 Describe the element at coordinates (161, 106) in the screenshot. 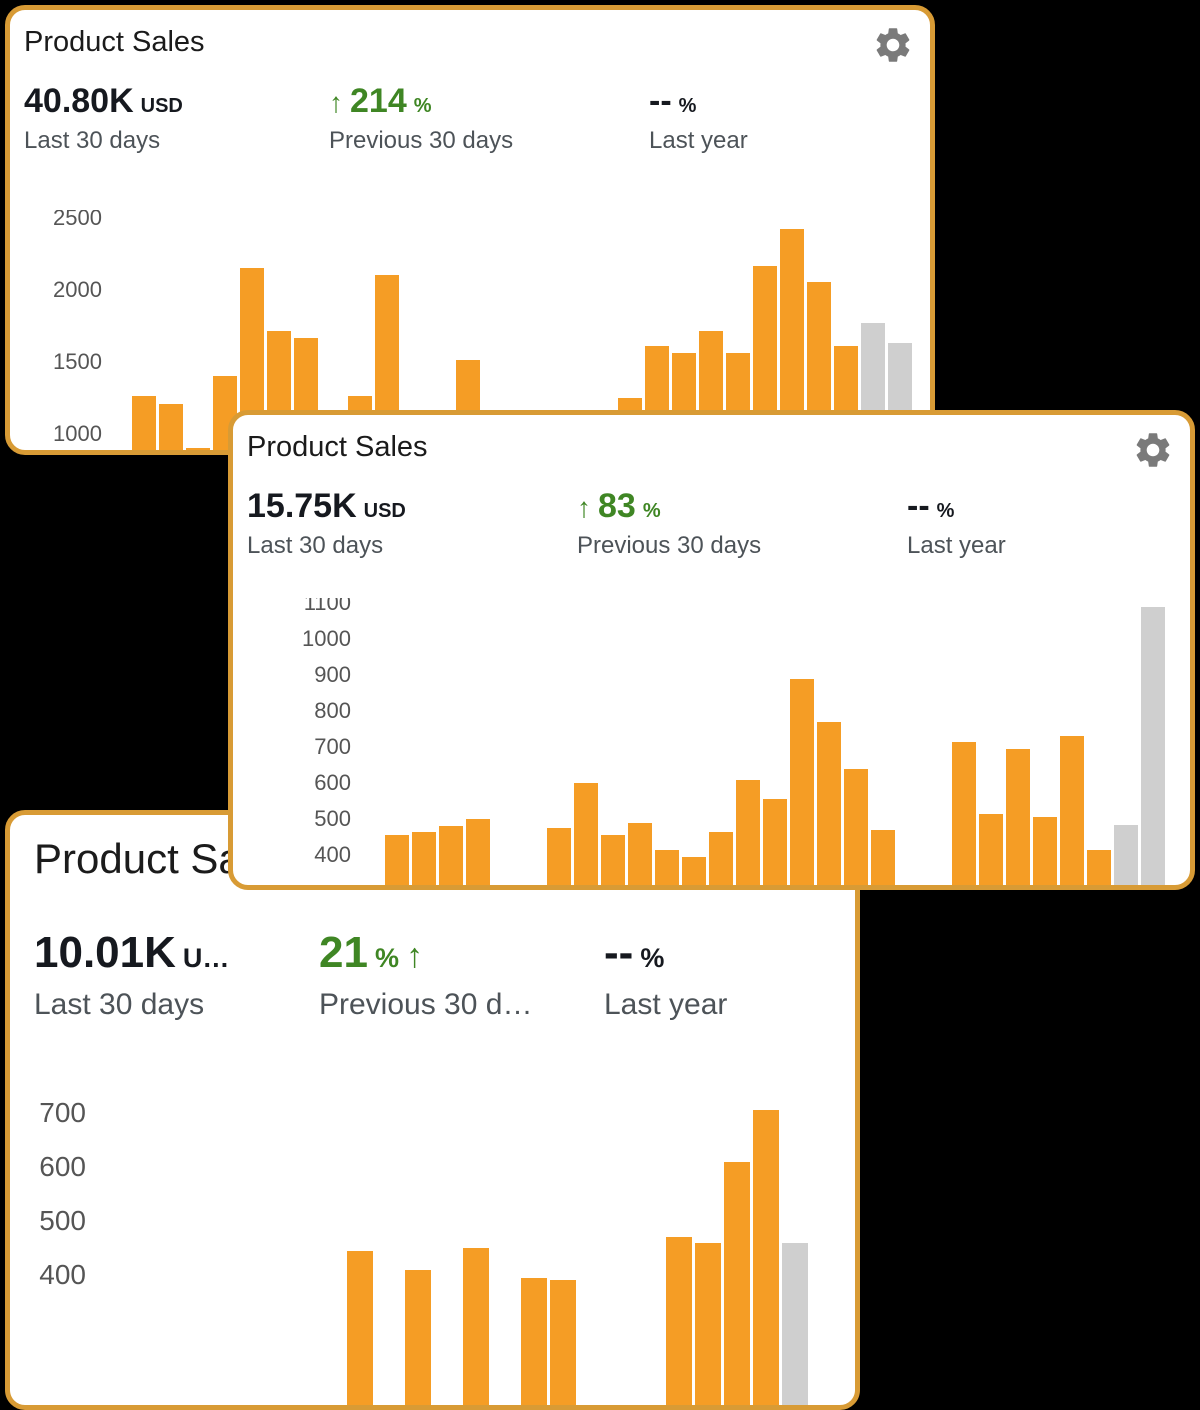

I see `current-unit: USD` at that location.